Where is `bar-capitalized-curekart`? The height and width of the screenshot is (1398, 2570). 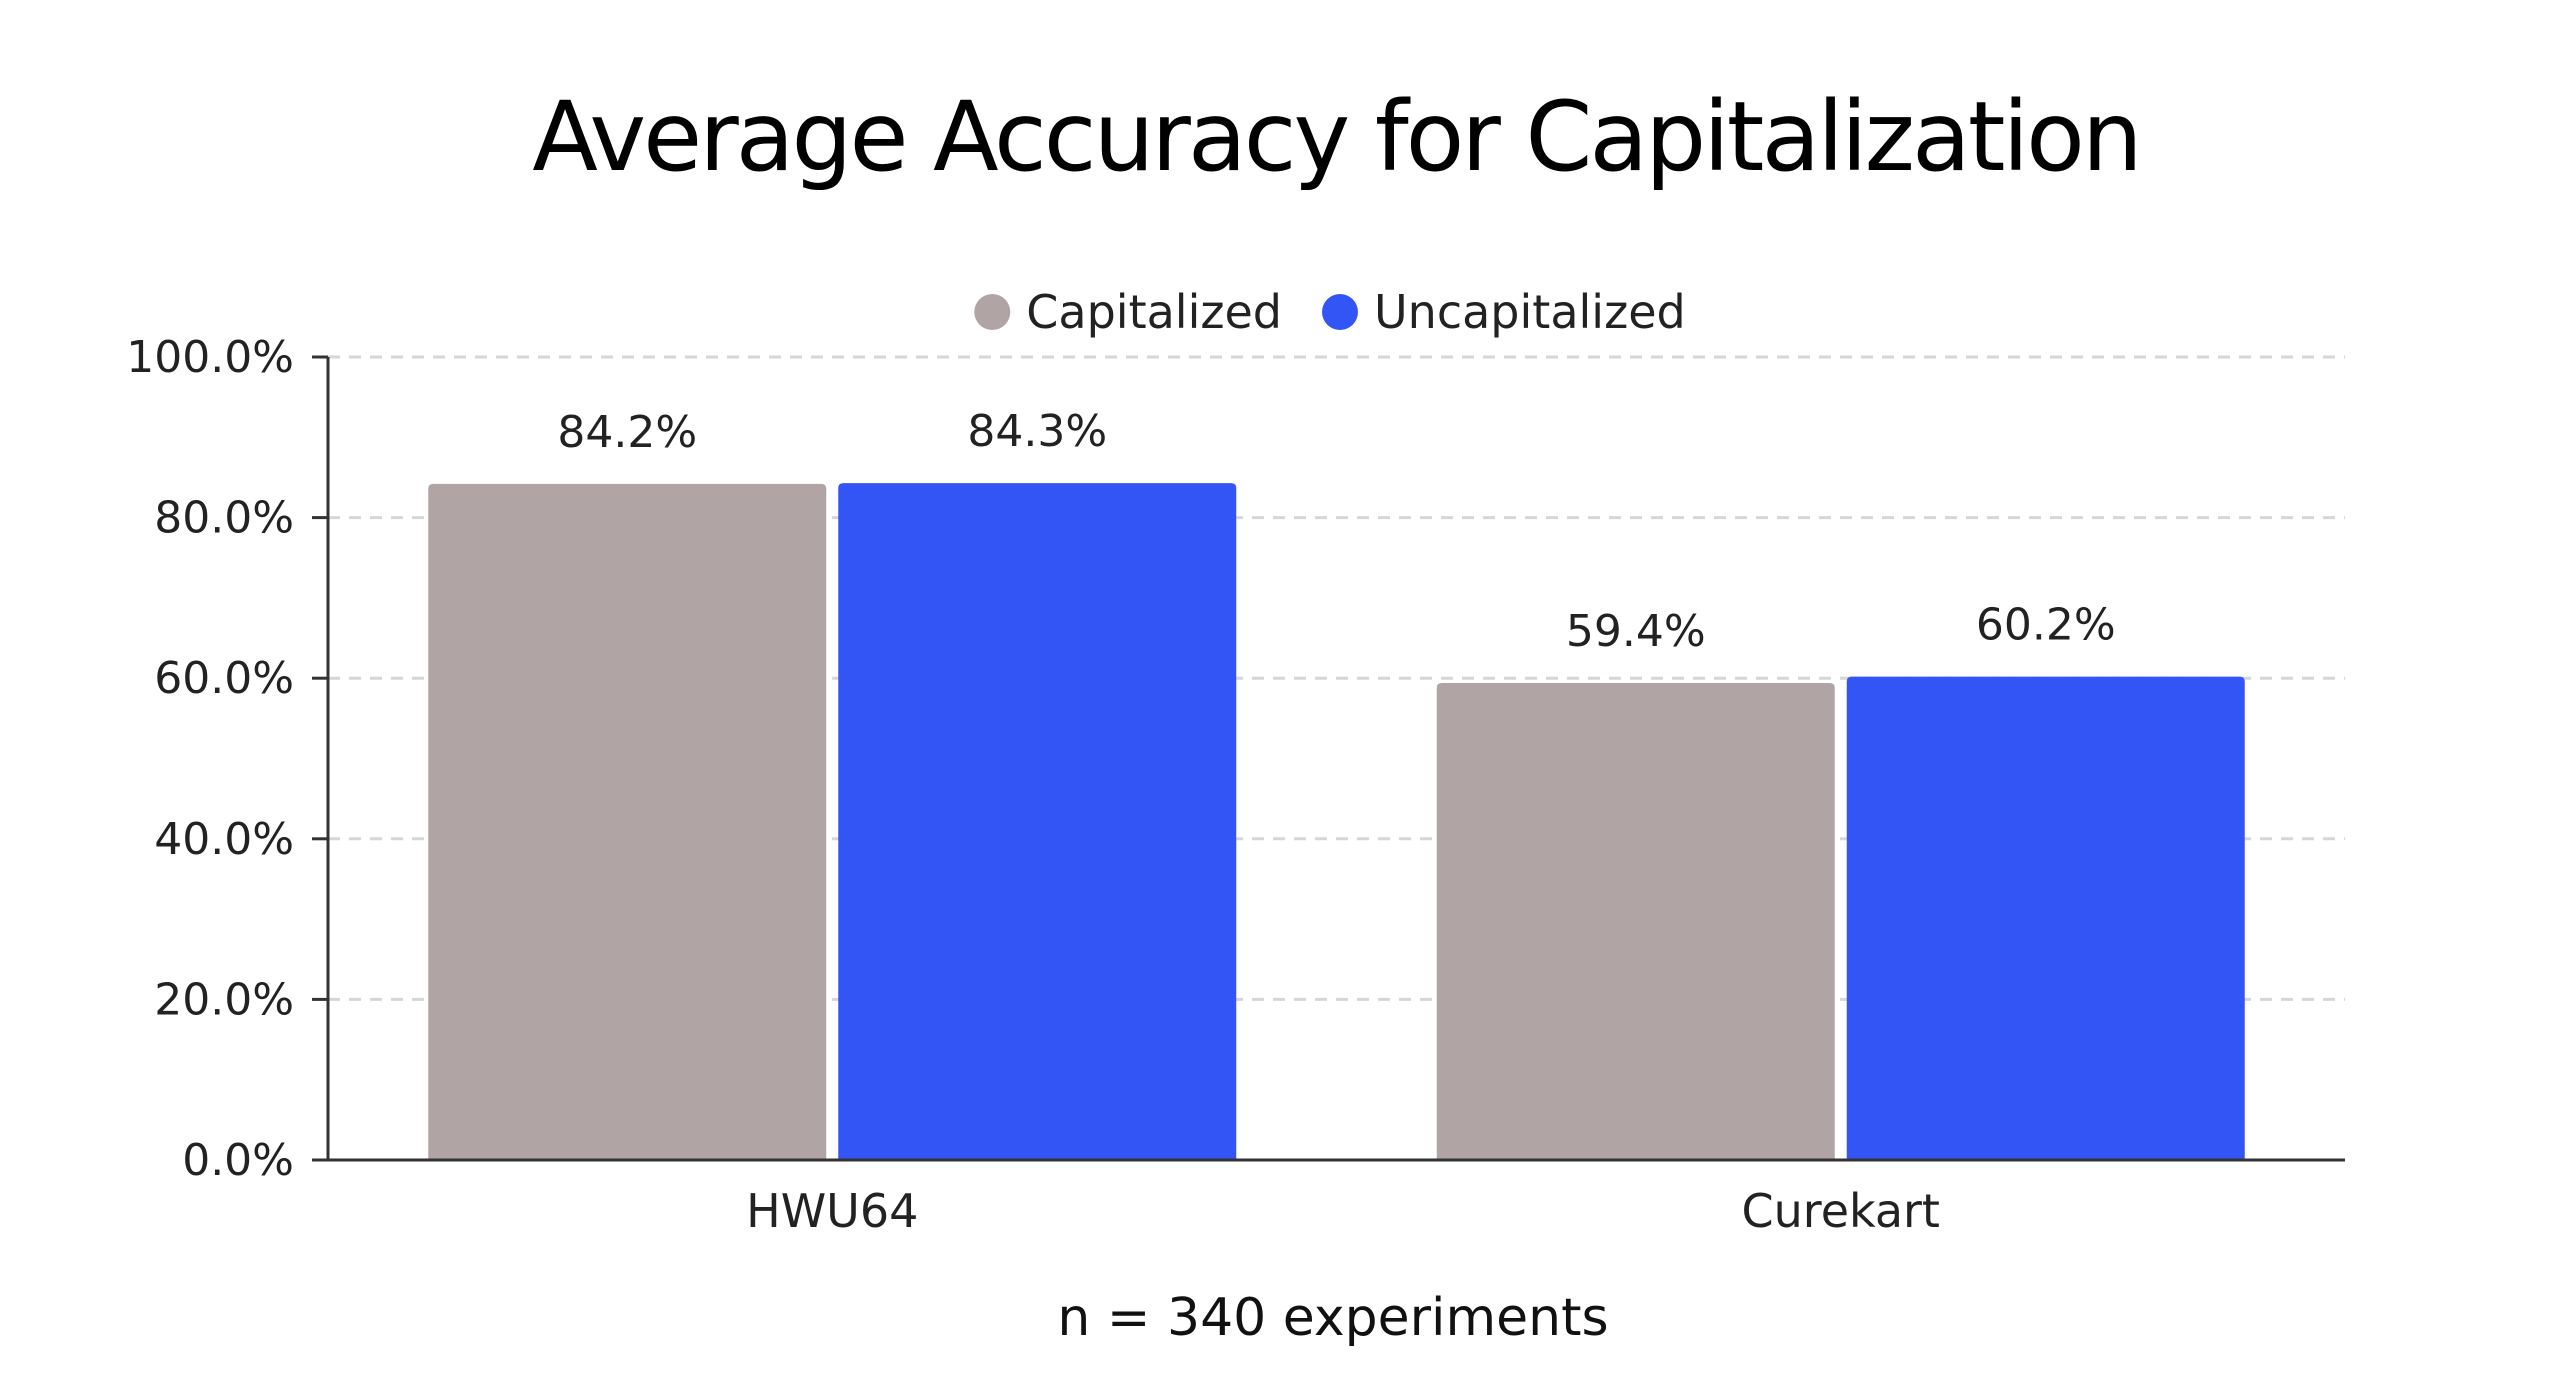
bar-capitalized-curekart is located at coordinates (1635, 921).